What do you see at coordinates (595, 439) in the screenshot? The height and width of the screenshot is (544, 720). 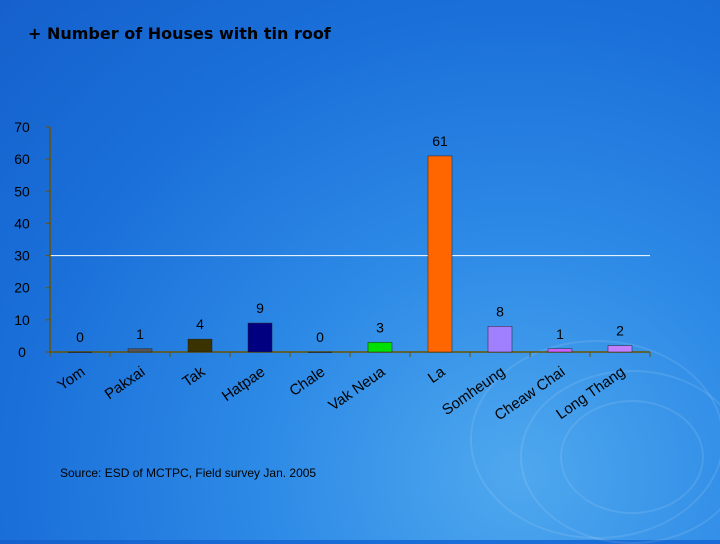 I see `background-ripple` at bounding box center [595, 439].